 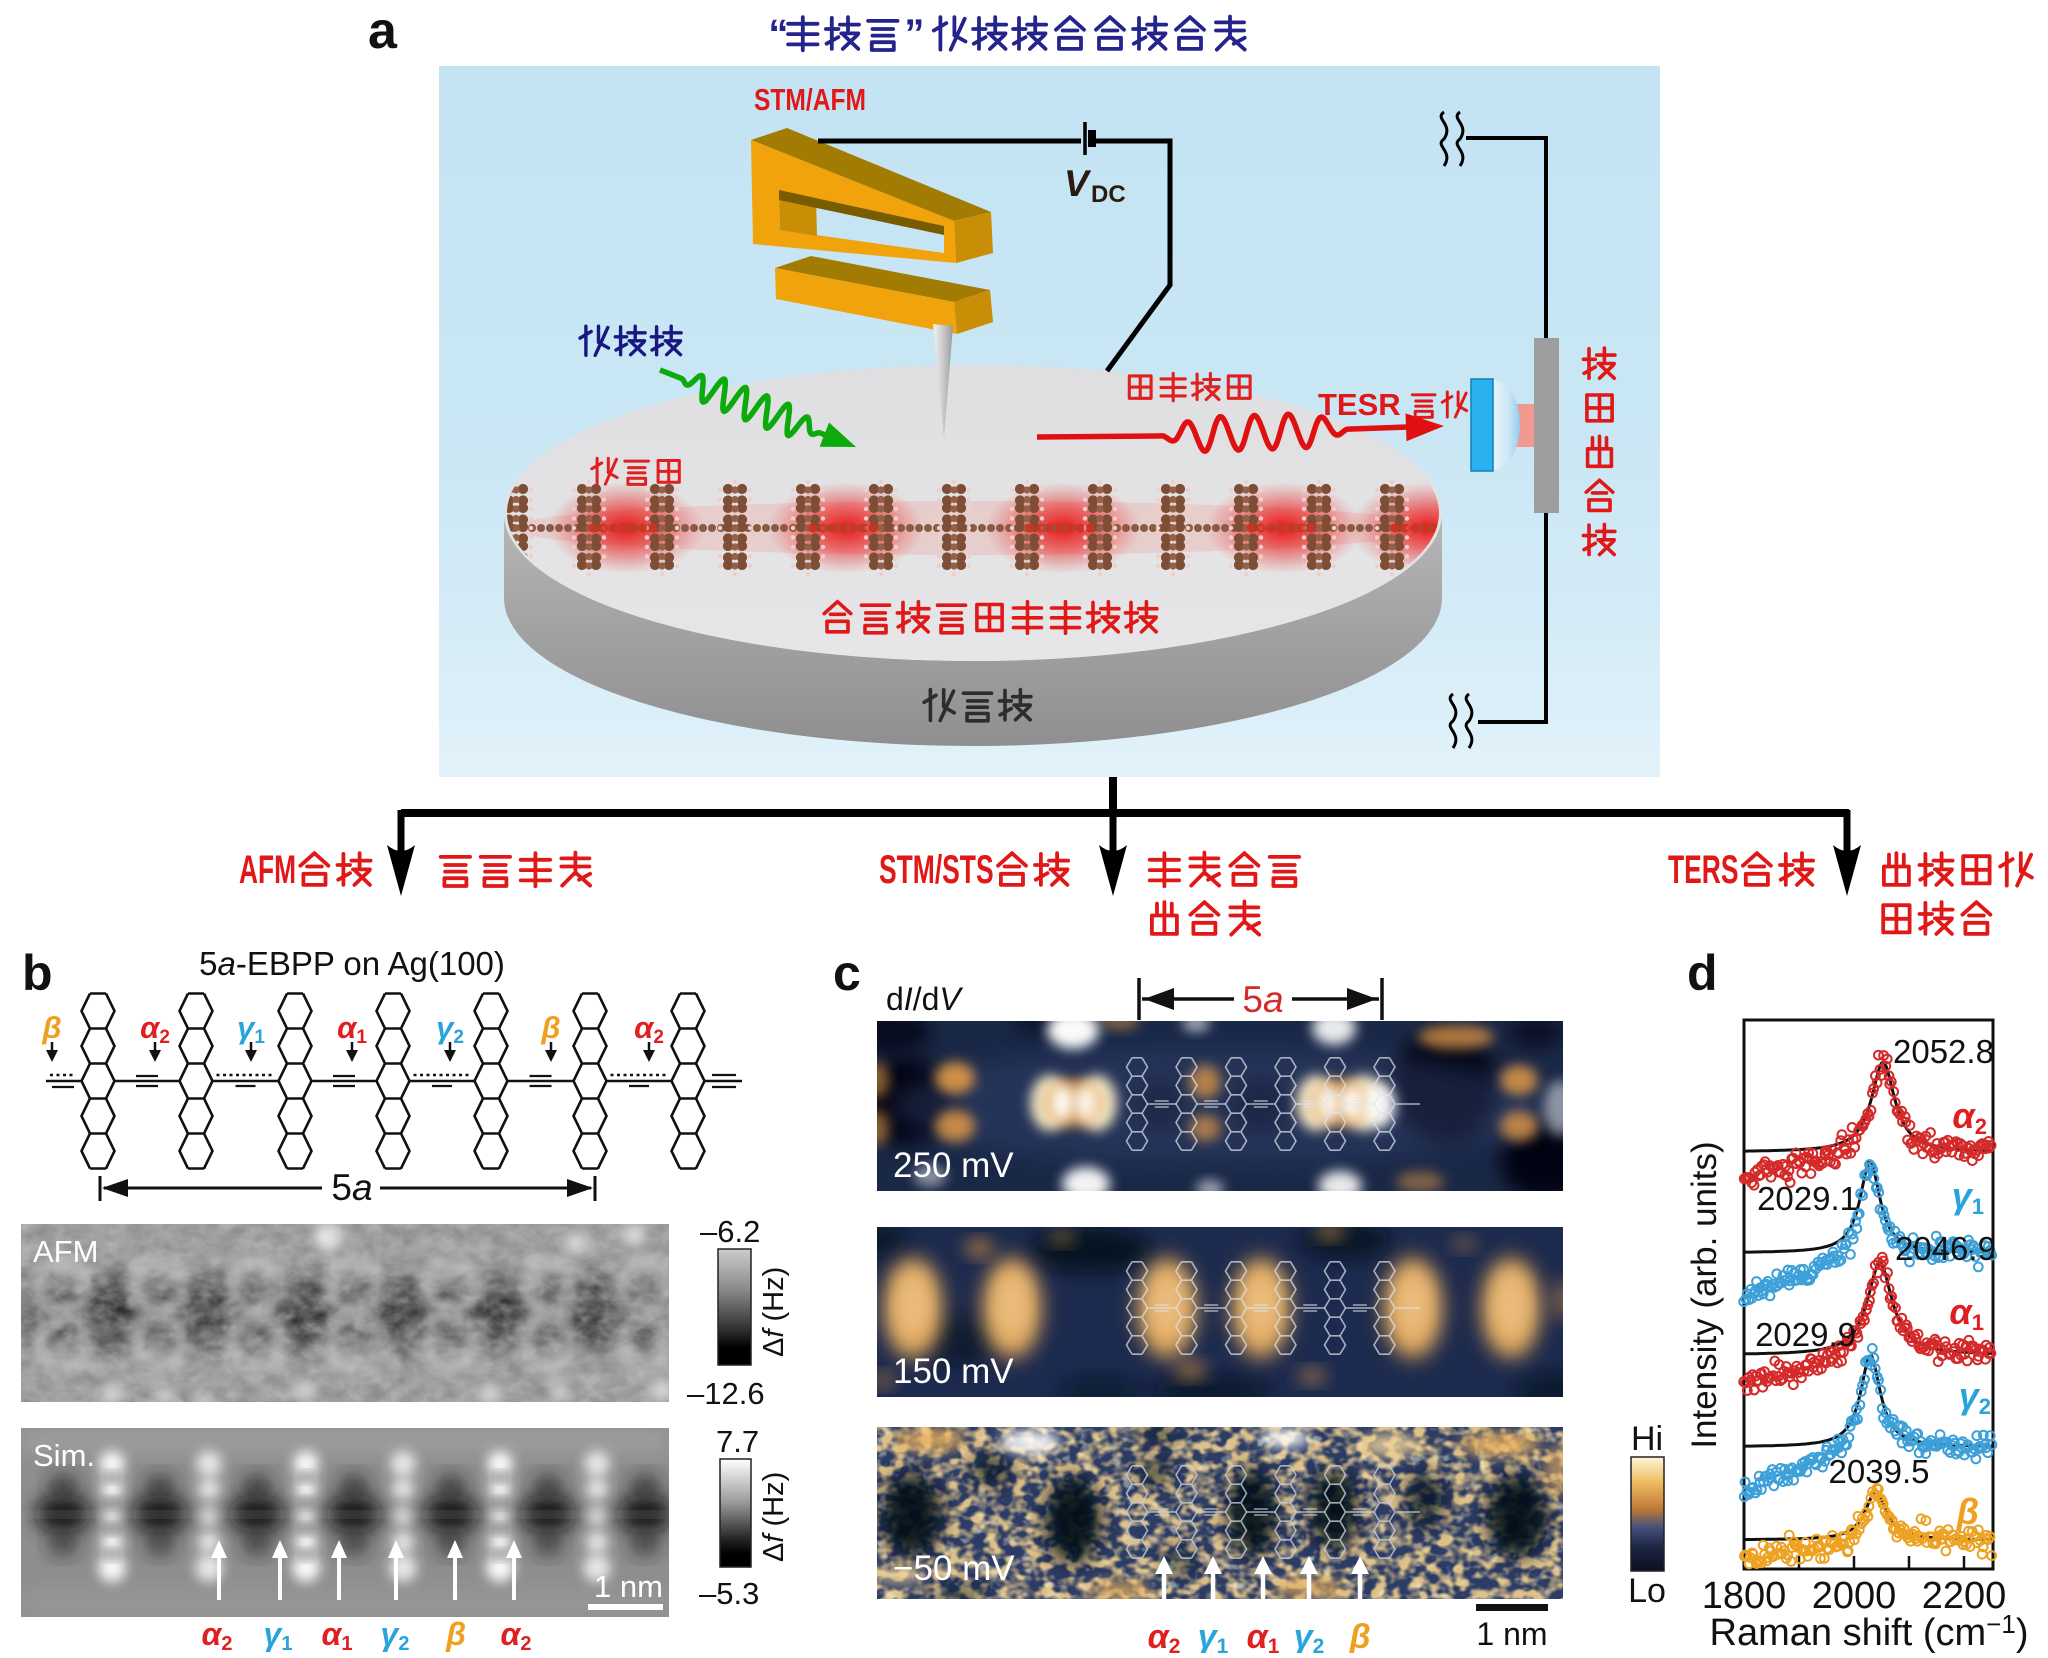 I want to click on svg-text: Sim., so click(x=64, y=1455).